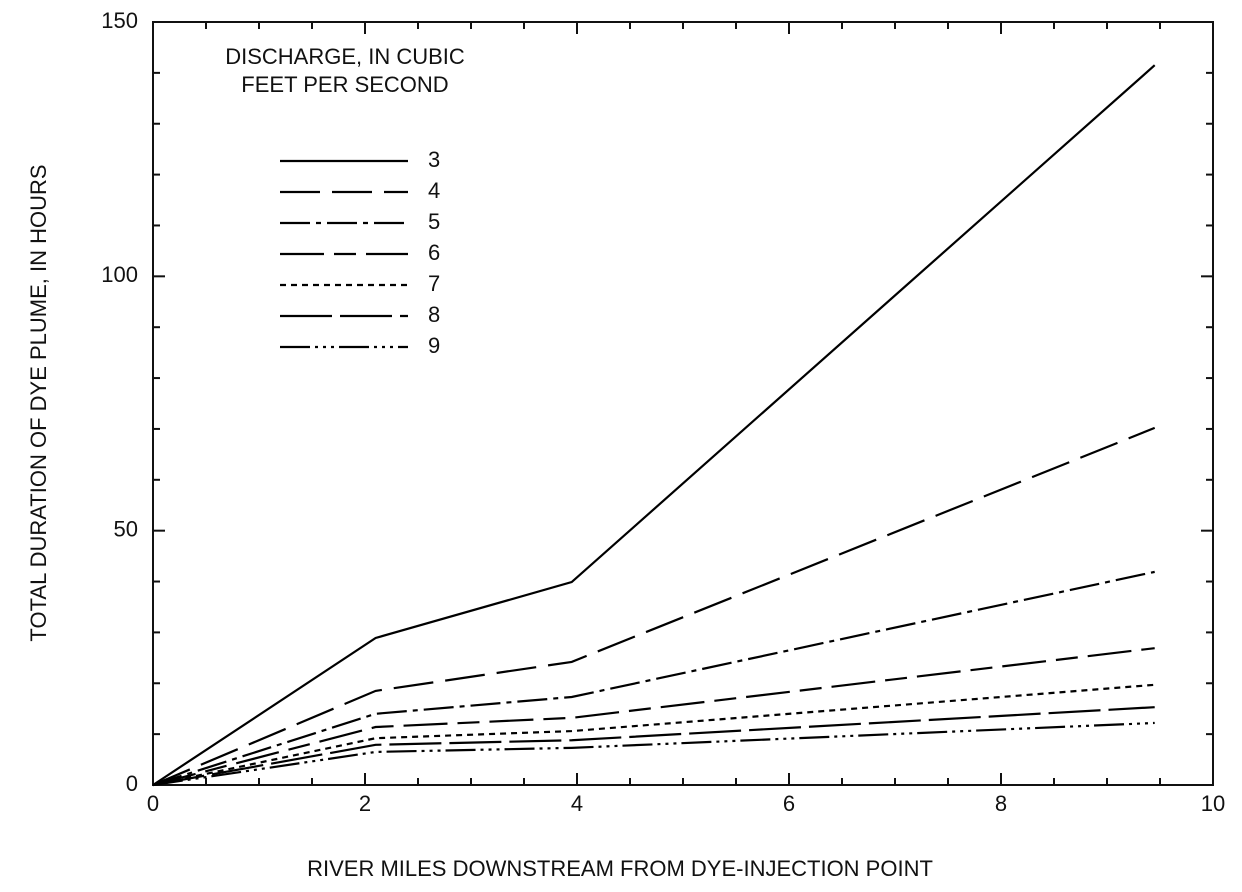  What do you see at coordinates (119, 20) in the screenshot?
I see `y-tick-label: 150` at bounding box center [119, 20].